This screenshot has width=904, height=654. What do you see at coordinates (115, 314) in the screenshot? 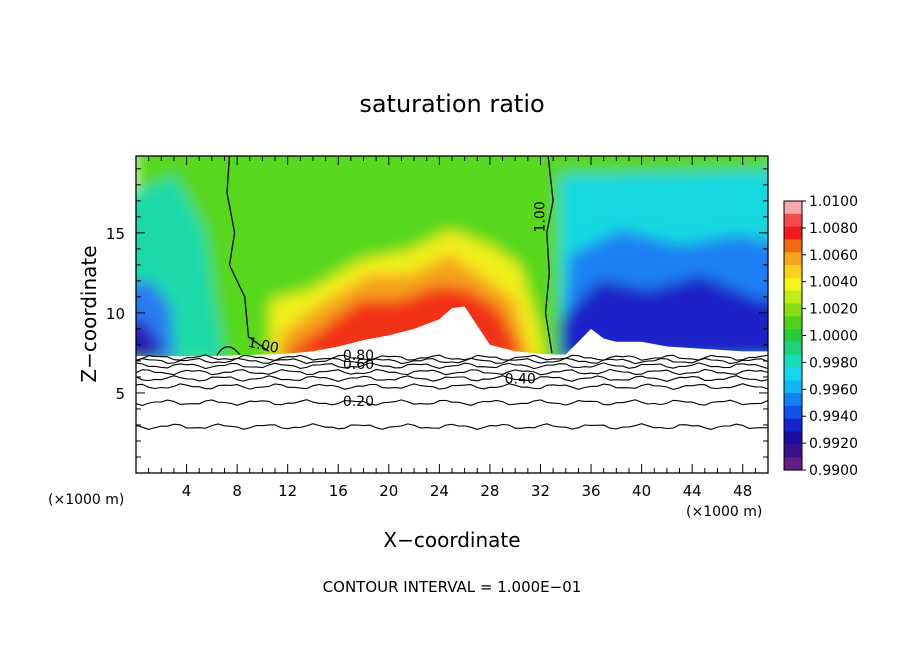
I see `y-tick-label: 10` at bounding box center [115, 314].